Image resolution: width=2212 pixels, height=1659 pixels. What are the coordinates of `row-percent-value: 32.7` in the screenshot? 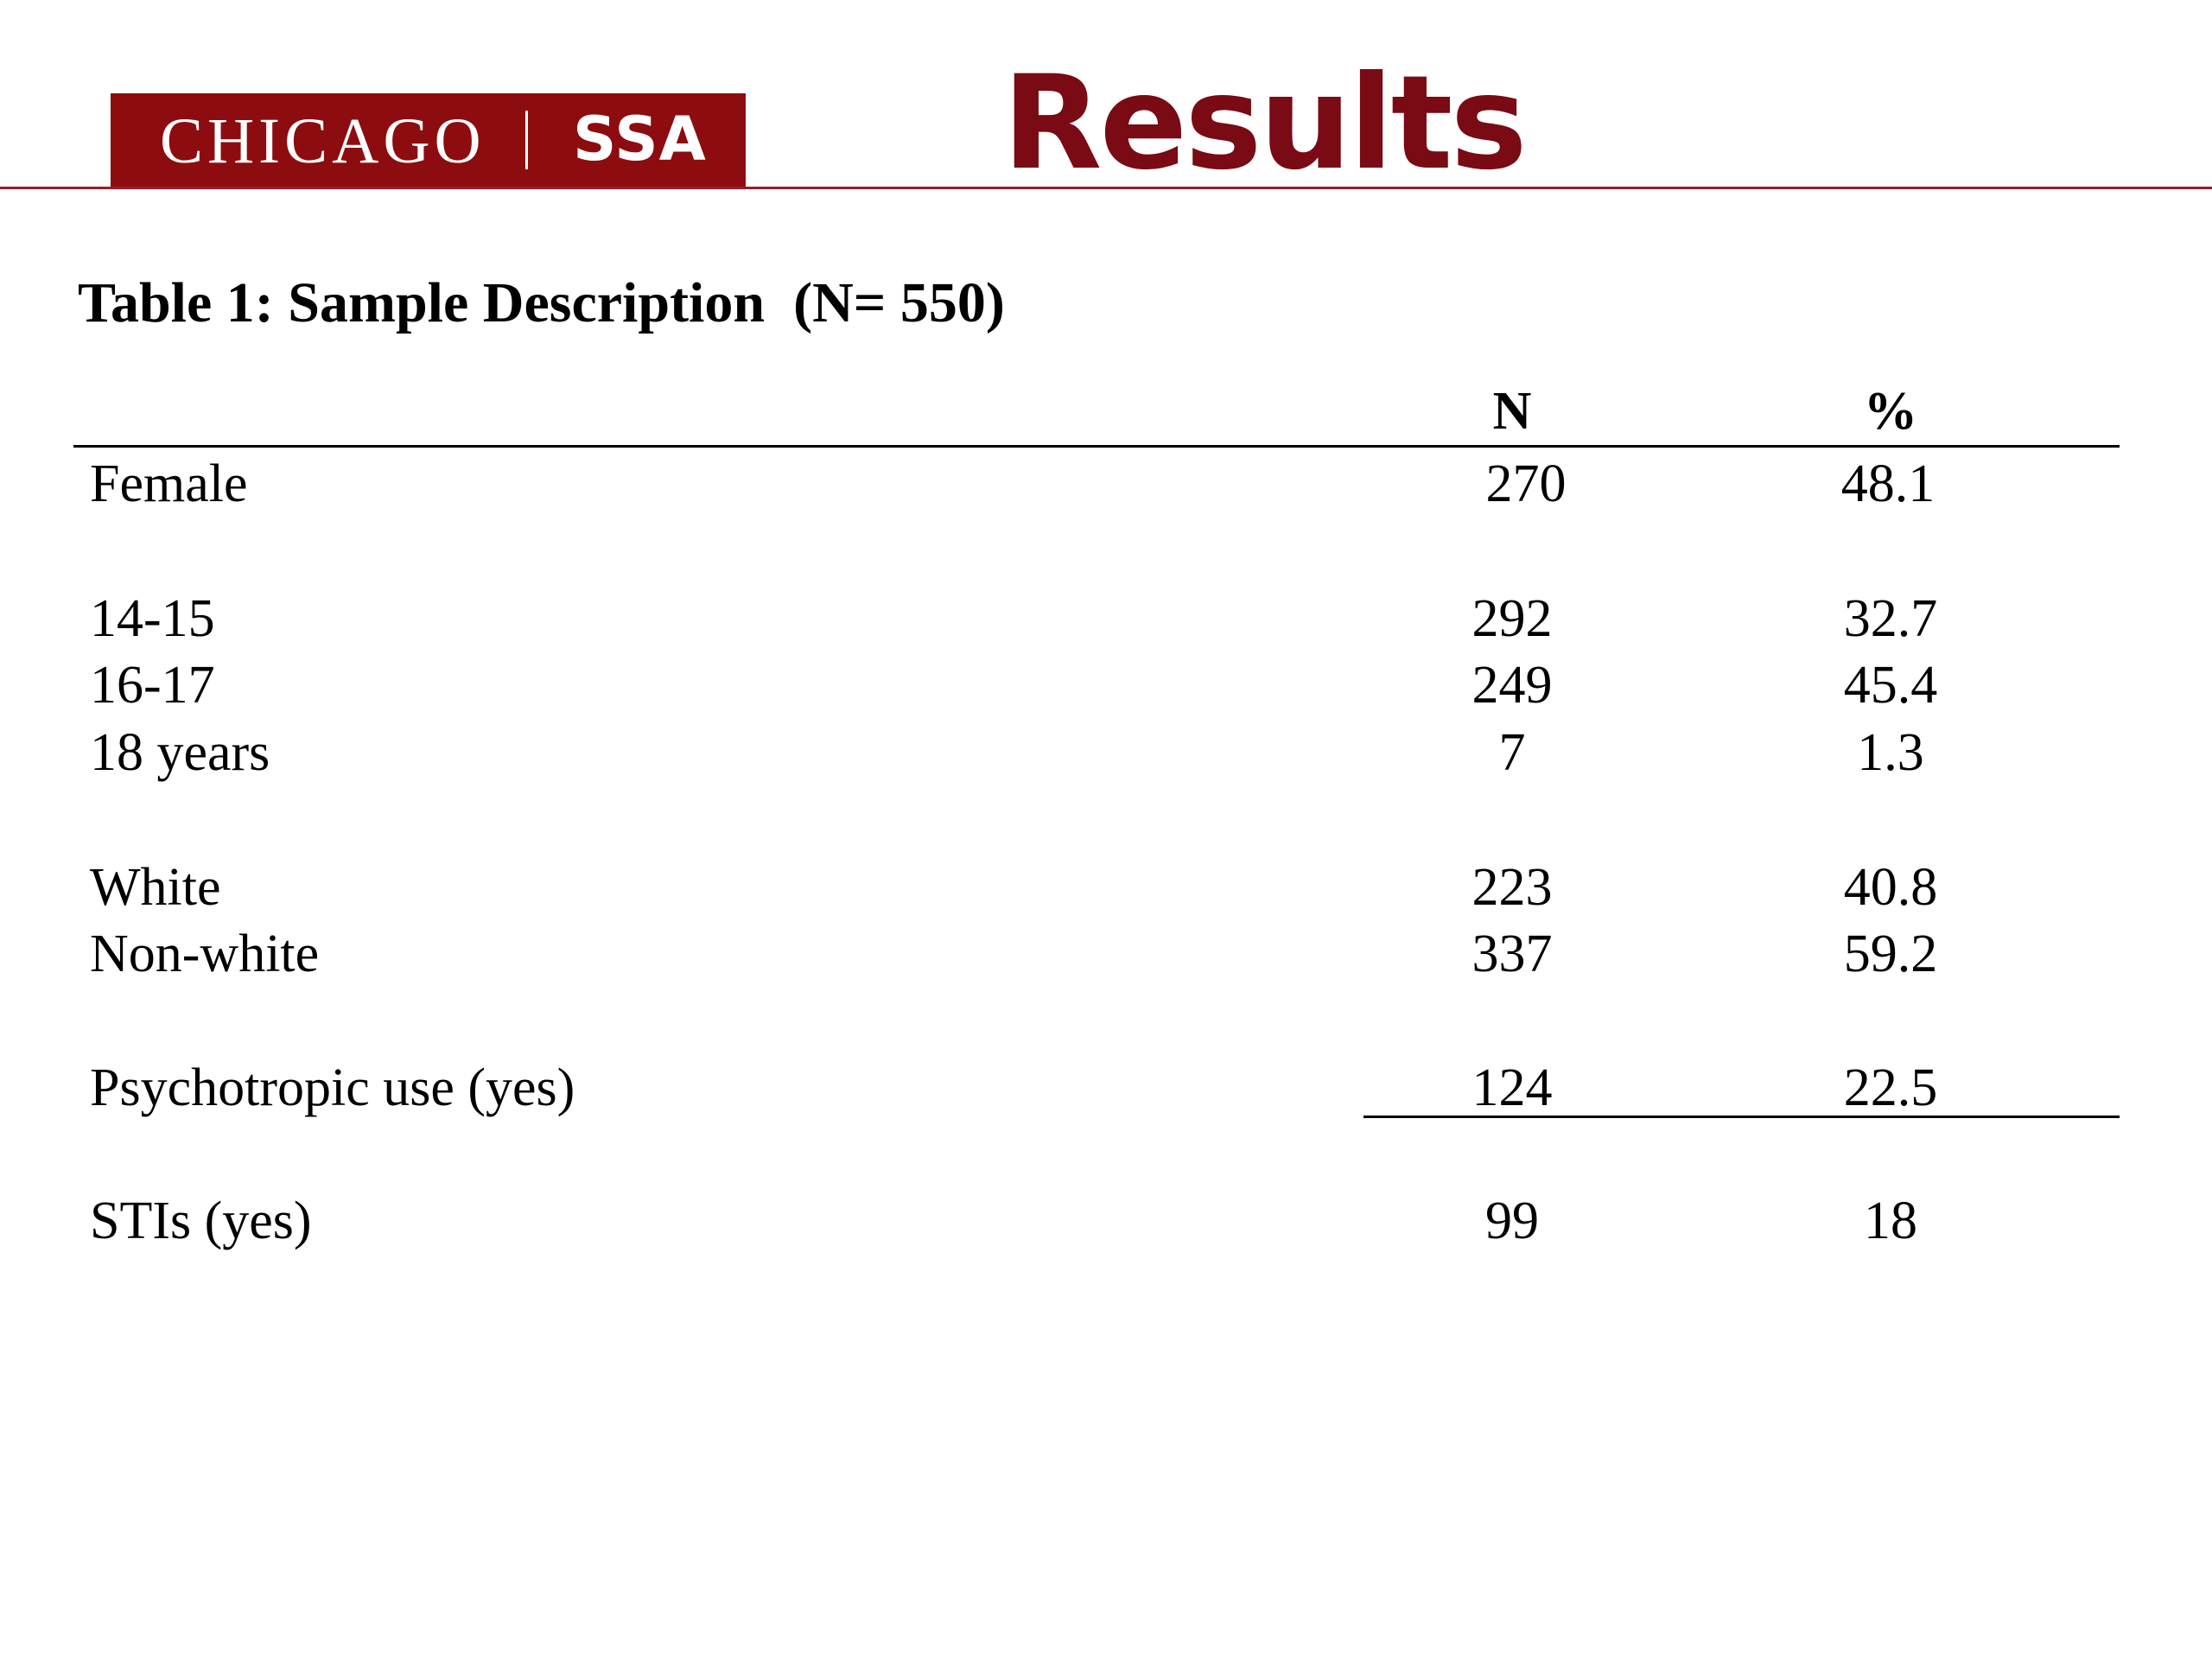 It's located at (1890, 618).